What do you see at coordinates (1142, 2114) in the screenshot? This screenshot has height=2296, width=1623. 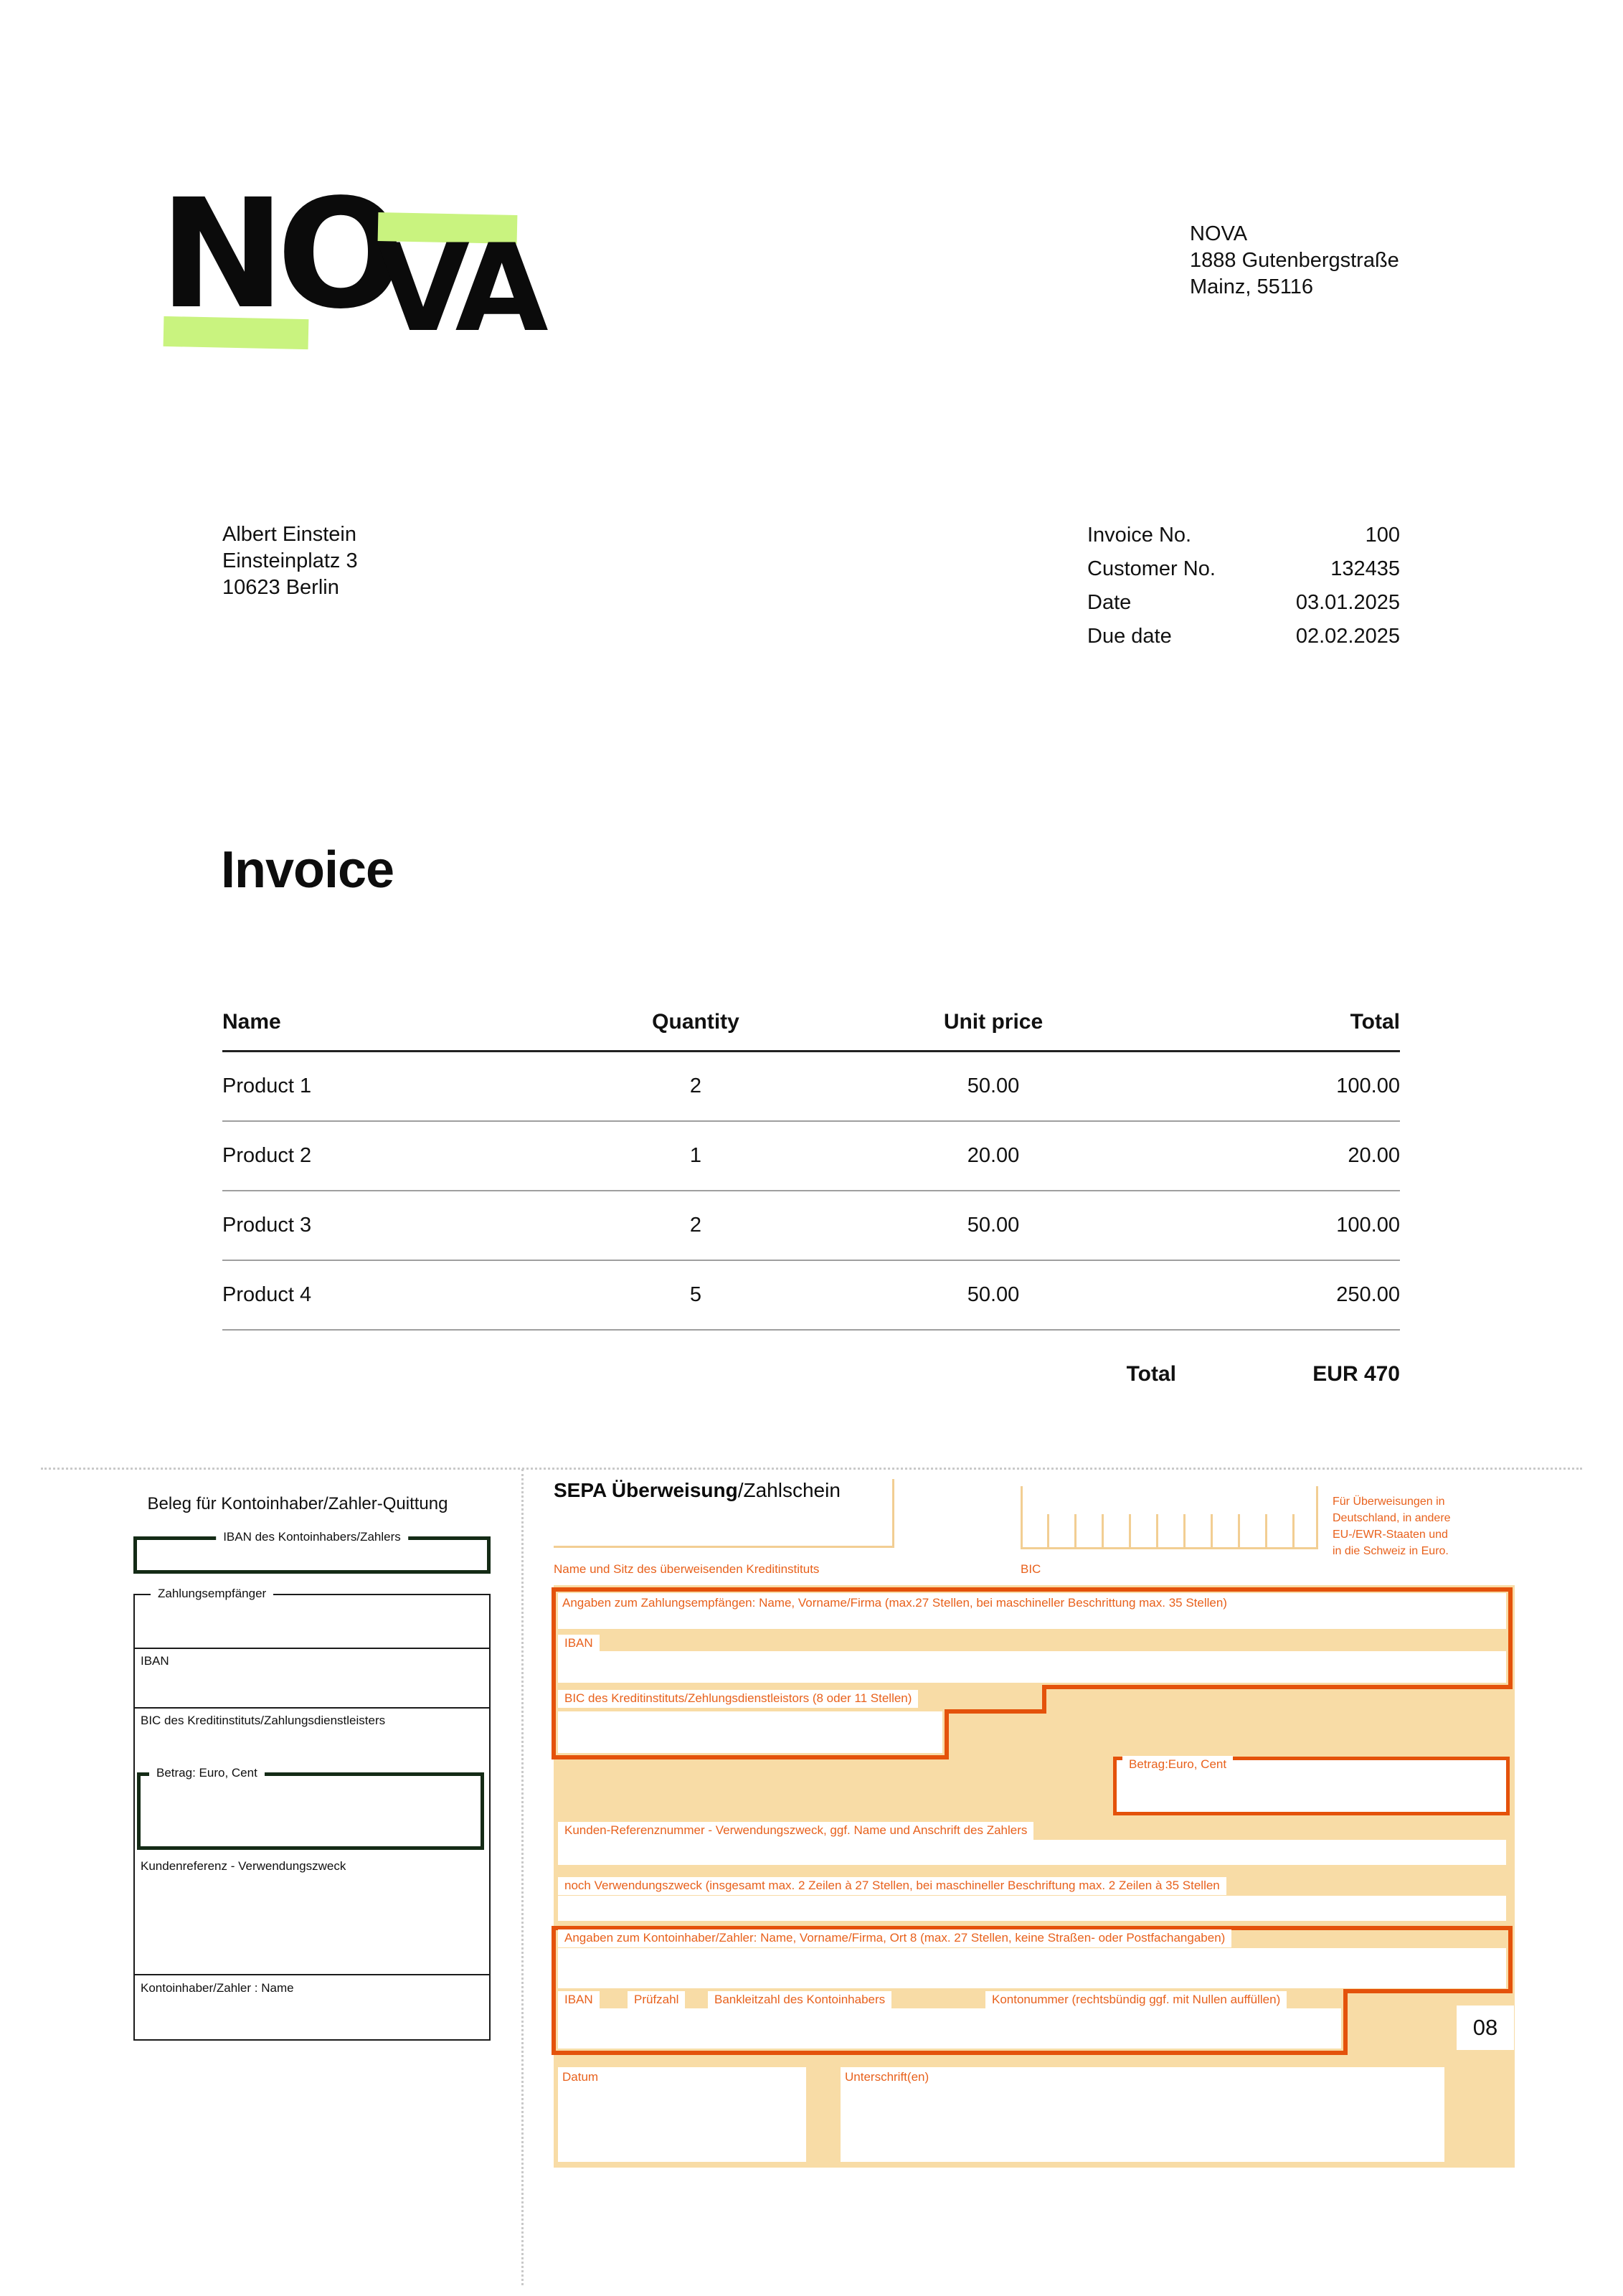 I see `sepa-unterschrift-field: Unterschrift(en)` at bounding box center [1142, 2114].